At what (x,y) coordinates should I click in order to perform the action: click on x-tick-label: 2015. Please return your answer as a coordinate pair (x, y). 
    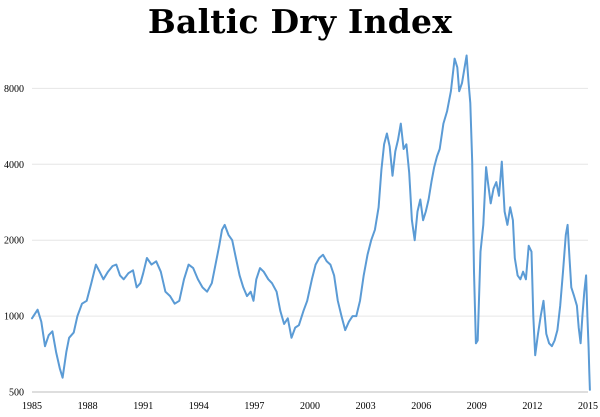
    Looking at the image, I should click on (588, 406).